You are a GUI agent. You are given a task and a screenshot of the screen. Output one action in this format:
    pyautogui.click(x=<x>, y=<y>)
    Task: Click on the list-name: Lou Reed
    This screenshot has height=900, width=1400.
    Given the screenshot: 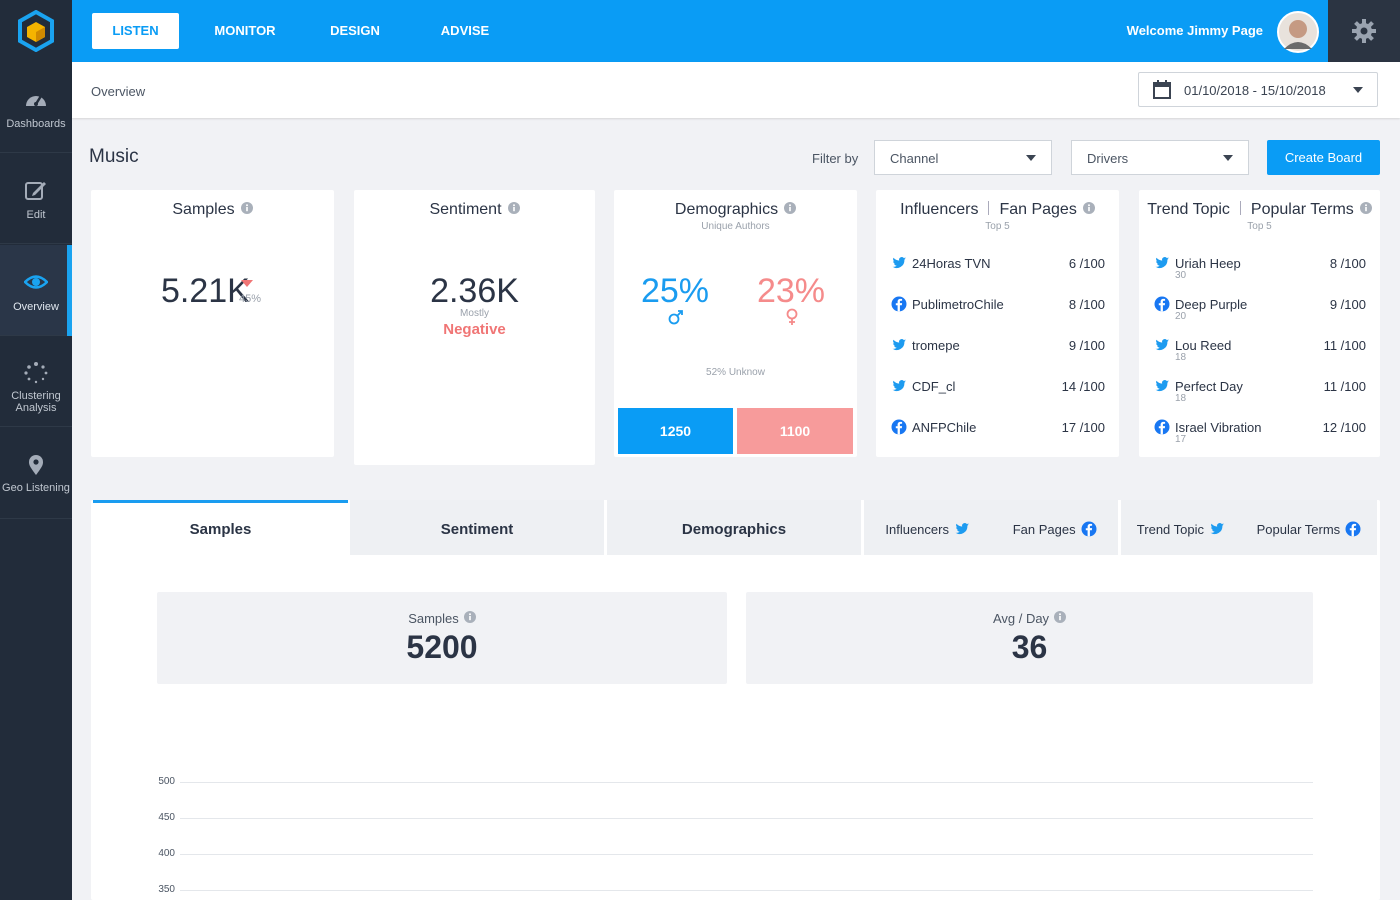 What is the action you would take?
    pyautogui.click(x=1203, y=345)
    